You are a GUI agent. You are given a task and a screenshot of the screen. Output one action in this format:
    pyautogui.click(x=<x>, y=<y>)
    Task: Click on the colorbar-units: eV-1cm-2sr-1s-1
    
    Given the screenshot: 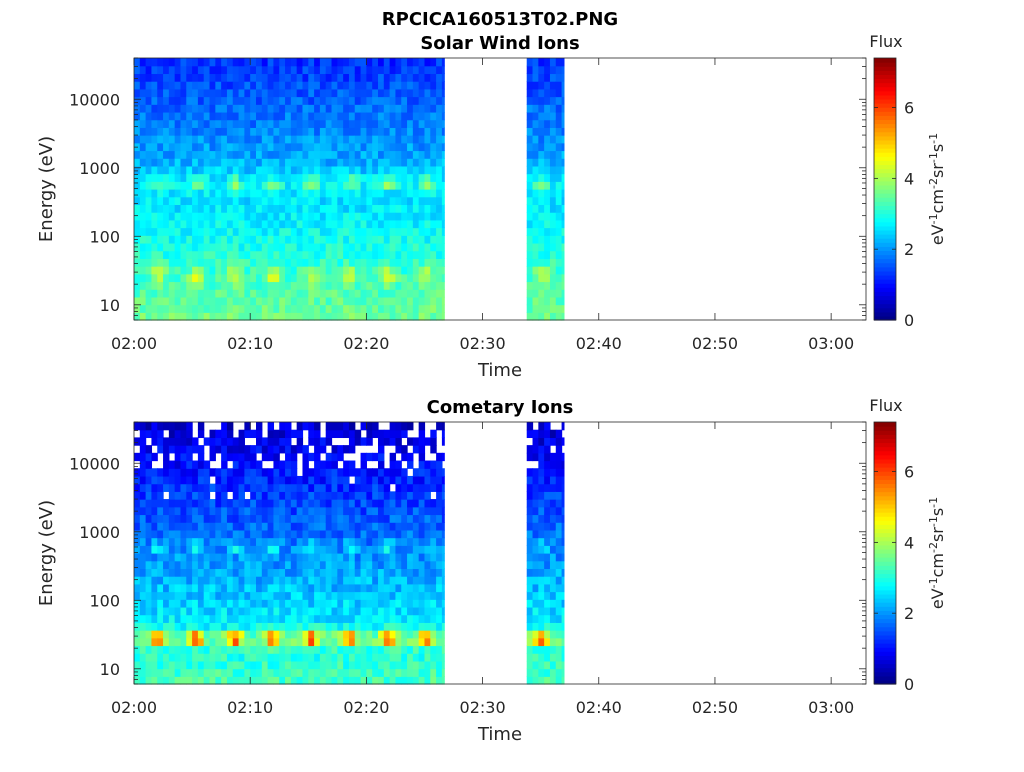 What is the action you would take?
    pyautogui.click(x=937, y=189)
    